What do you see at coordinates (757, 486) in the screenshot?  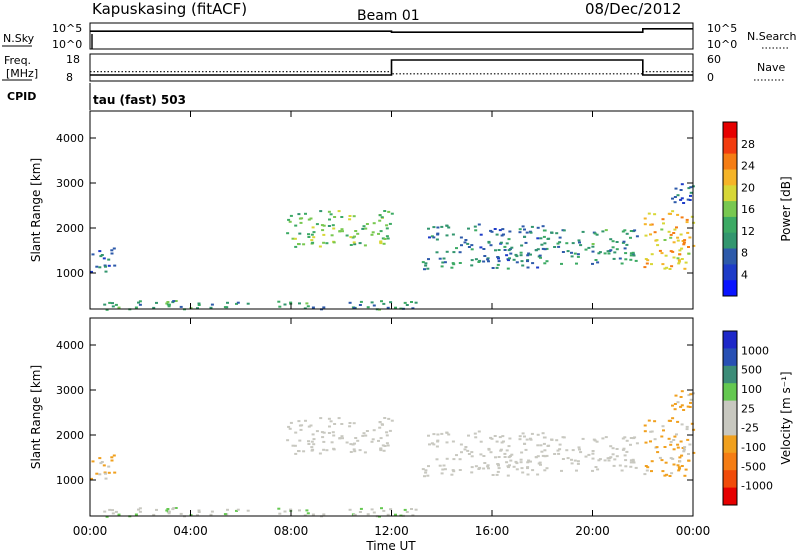 I see `colorbar-tick-label: -1000` at bounding box center [757, 486].